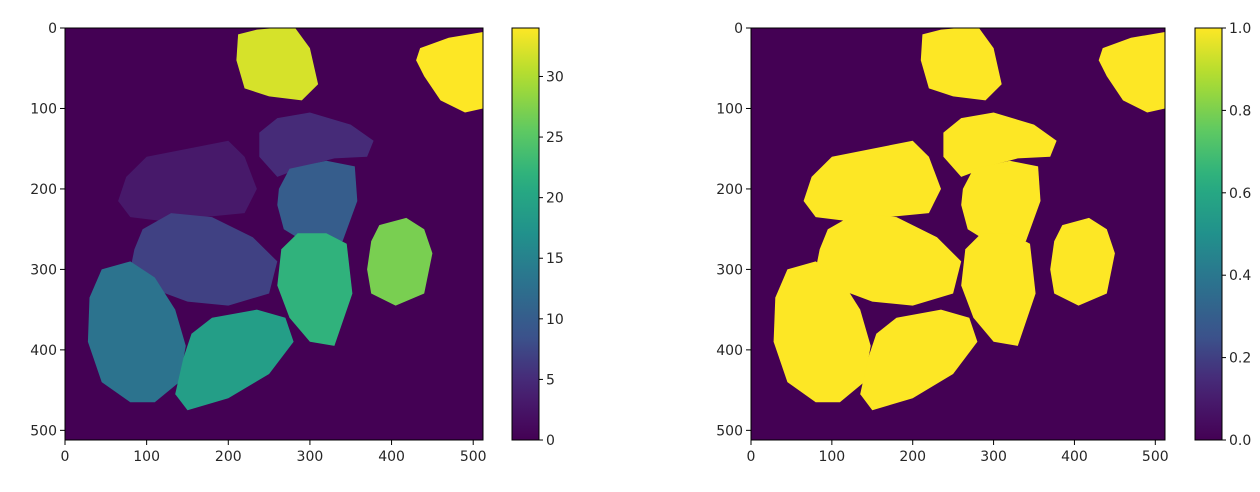 The image size is (1260, 492). What do you see at coordinates (52, 29) in the screenshot?
I see `panel-1-ytick-label-0: 0` at bounding box center [52, 29].